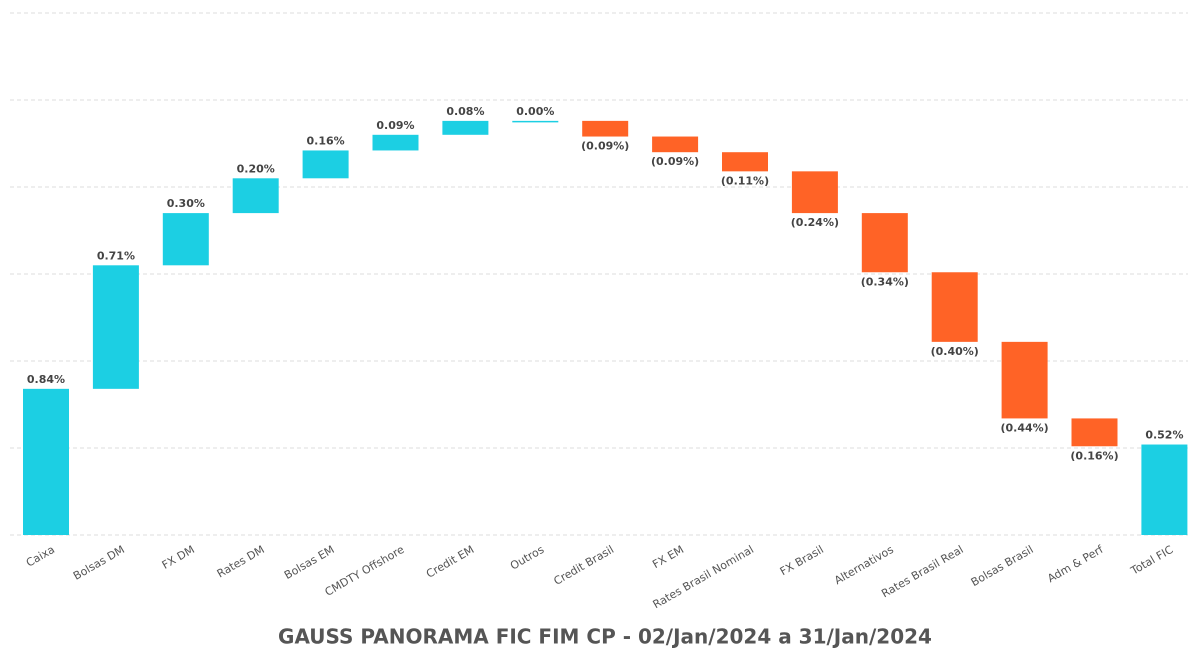  I want to click on x-tick-label: Alternativos, so click(864, 565).